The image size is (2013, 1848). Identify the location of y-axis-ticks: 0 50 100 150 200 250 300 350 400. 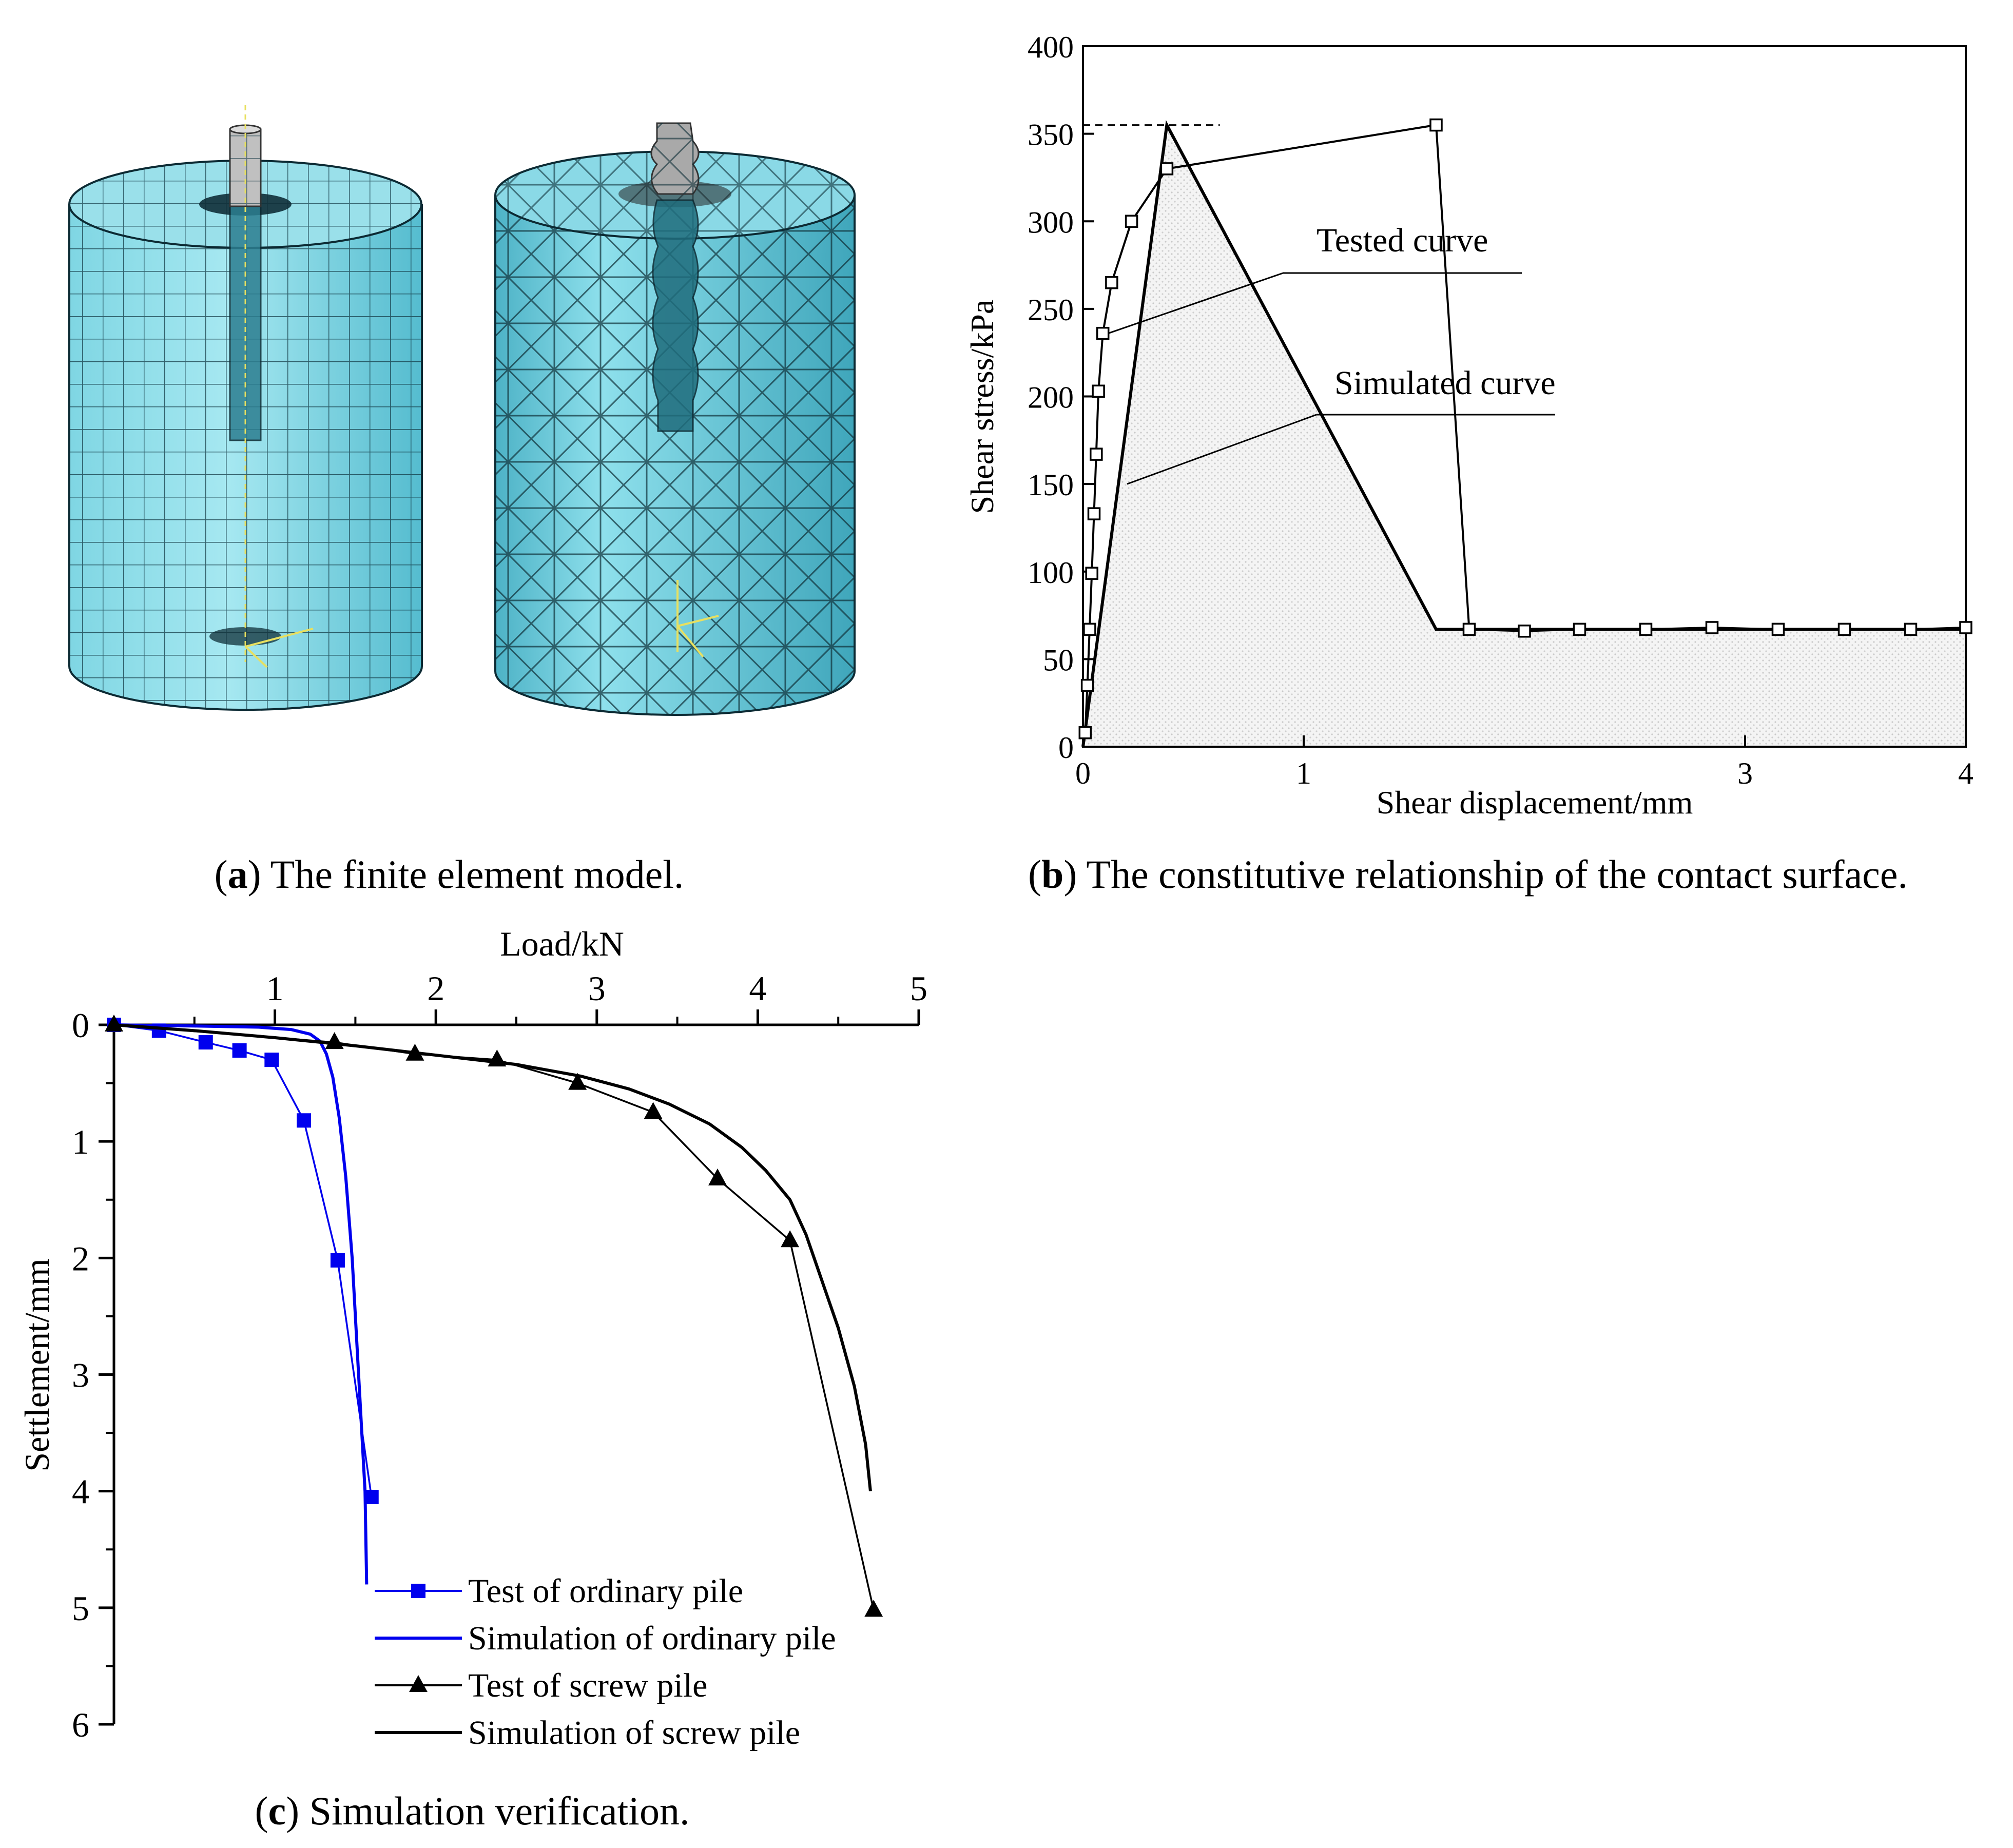
(1061, 397).